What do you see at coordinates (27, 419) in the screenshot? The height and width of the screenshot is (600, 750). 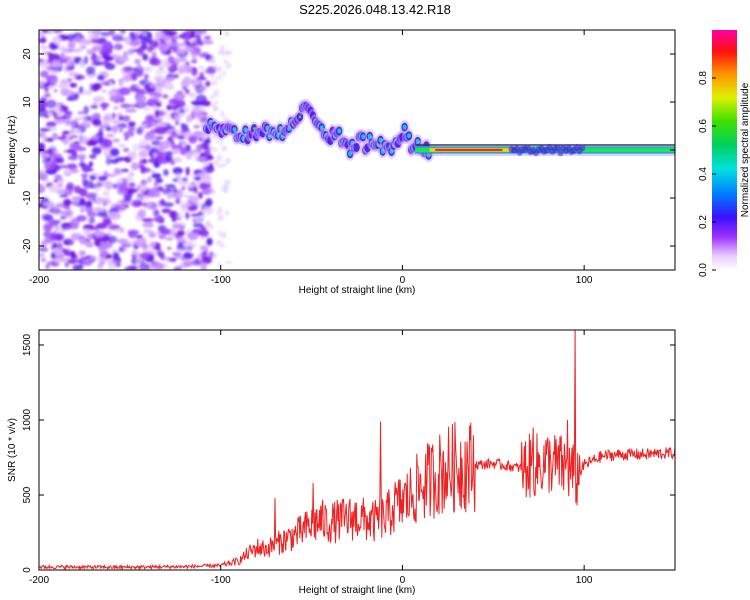 I see `y-tick-label: 1000` at bounding box center [27, 419].